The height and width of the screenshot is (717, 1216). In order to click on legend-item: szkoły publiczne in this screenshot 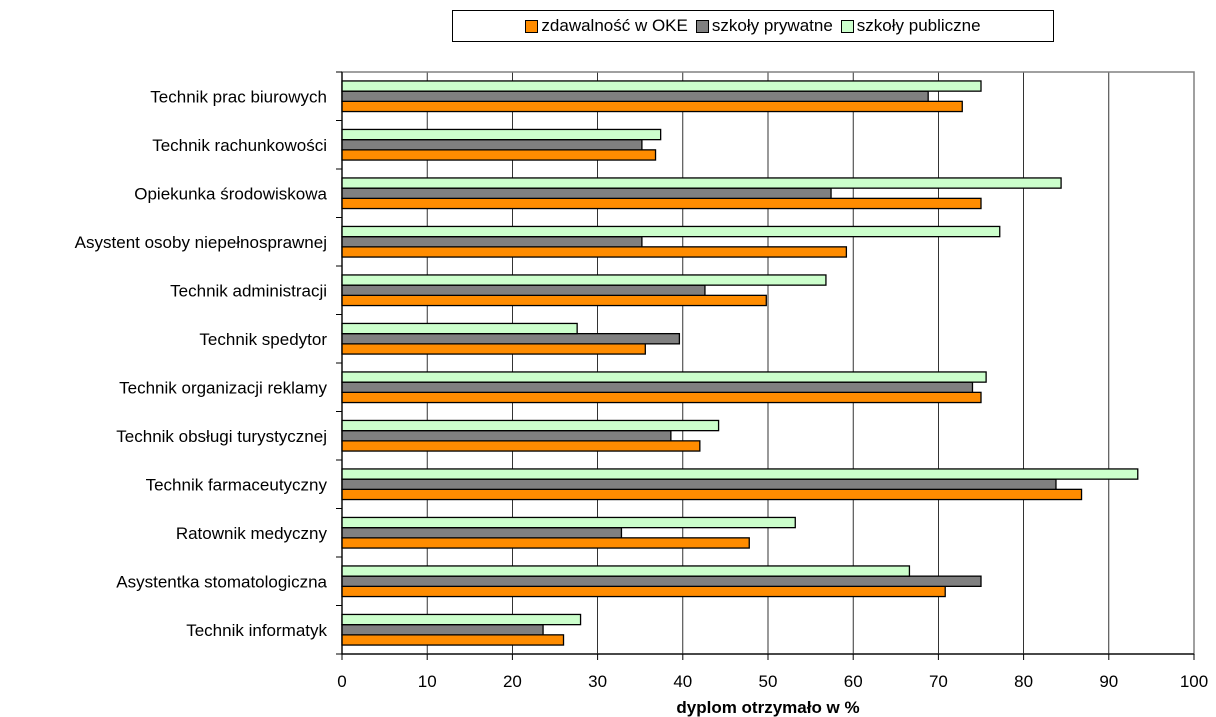, I will do `click(910, 26)`.